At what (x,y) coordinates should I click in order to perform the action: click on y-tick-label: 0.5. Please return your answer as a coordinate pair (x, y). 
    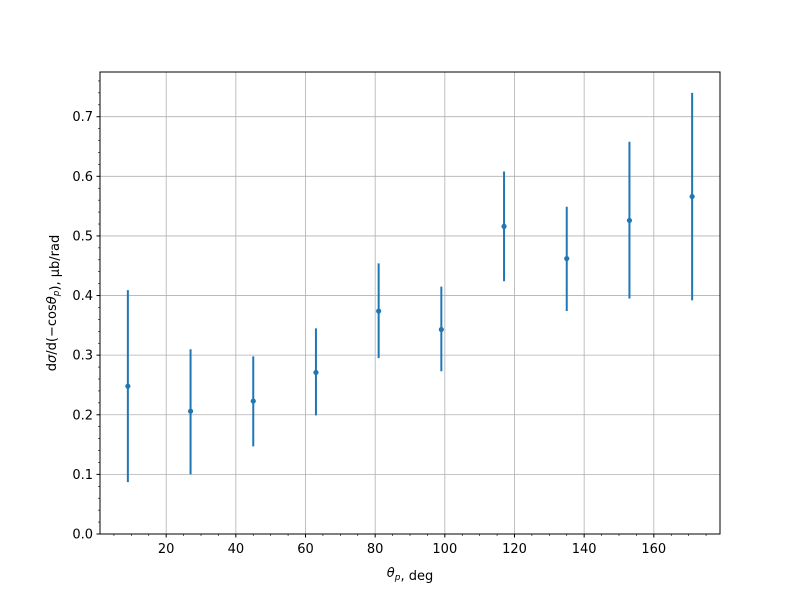
    Looking at the image, I should click on (82, 236).